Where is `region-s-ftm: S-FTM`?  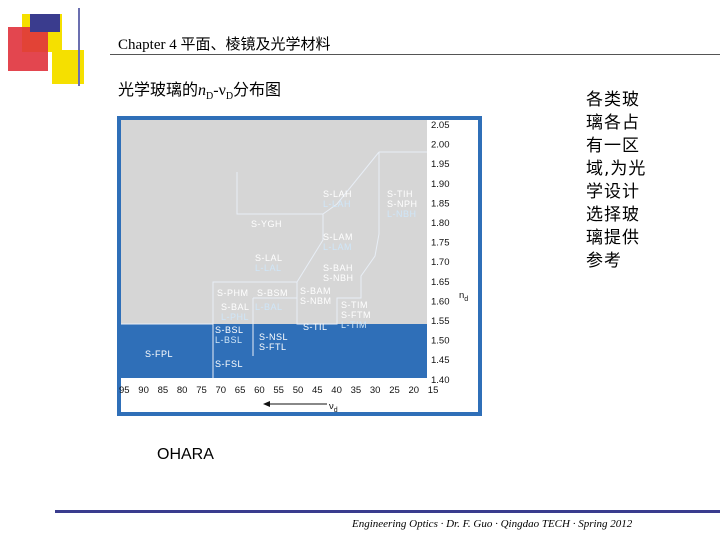 region-s-ftm: S-FTM is located at coordinates (356, 315).